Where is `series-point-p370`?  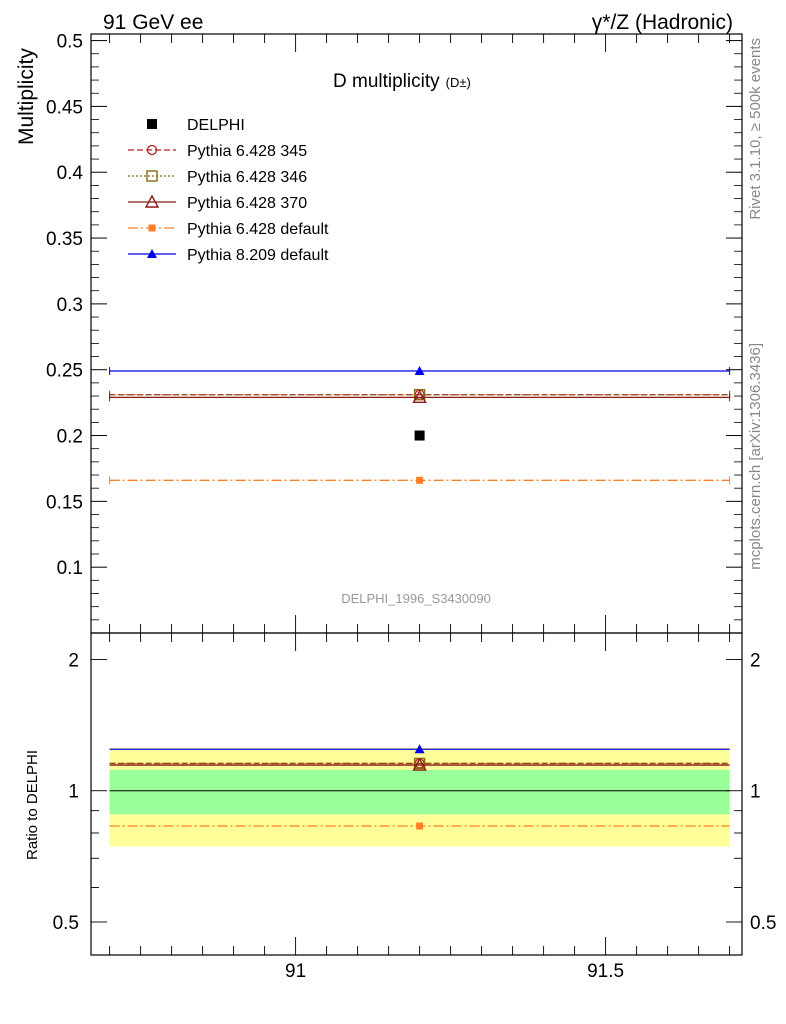
series-point-p370 is located at coordinates (419, 396).